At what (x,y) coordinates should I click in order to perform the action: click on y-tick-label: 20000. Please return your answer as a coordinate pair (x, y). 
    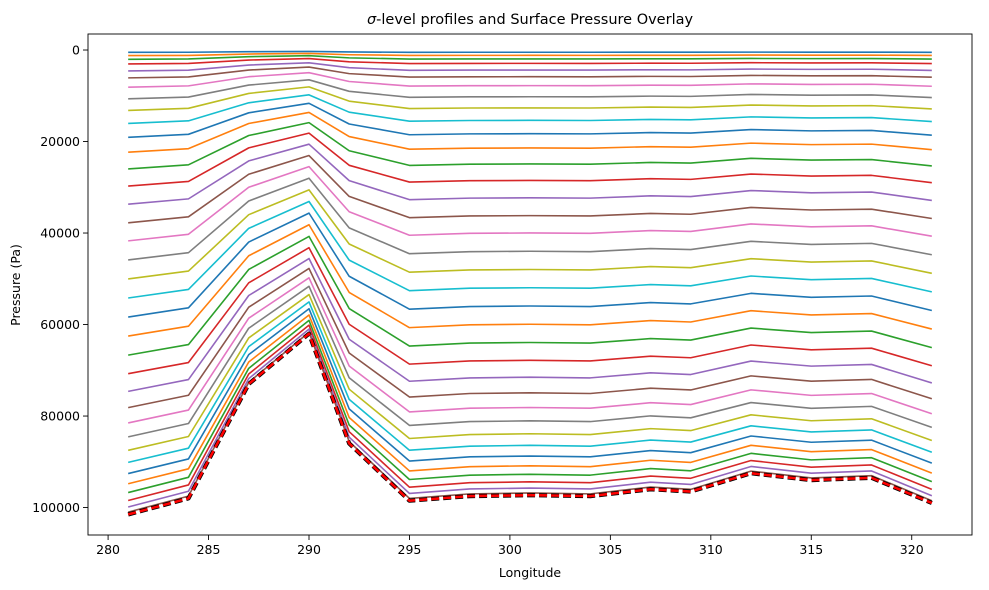
    Looking at the image, I should click on (60, 141).